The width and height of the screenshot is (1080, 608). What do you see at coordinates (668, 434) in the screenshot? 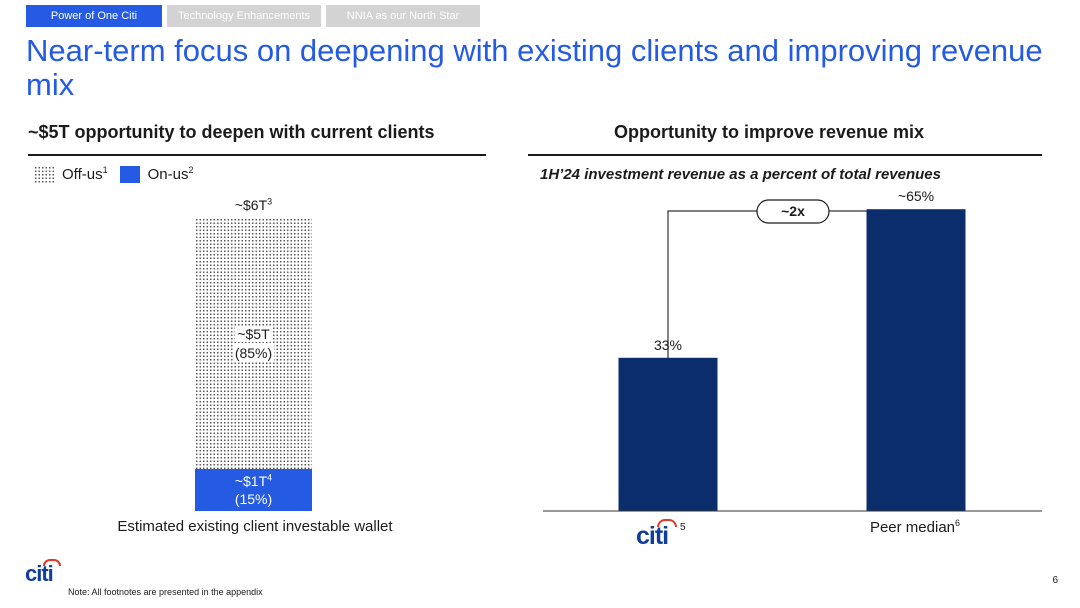
I see `bar-citi` at bounding box center [668, 434].